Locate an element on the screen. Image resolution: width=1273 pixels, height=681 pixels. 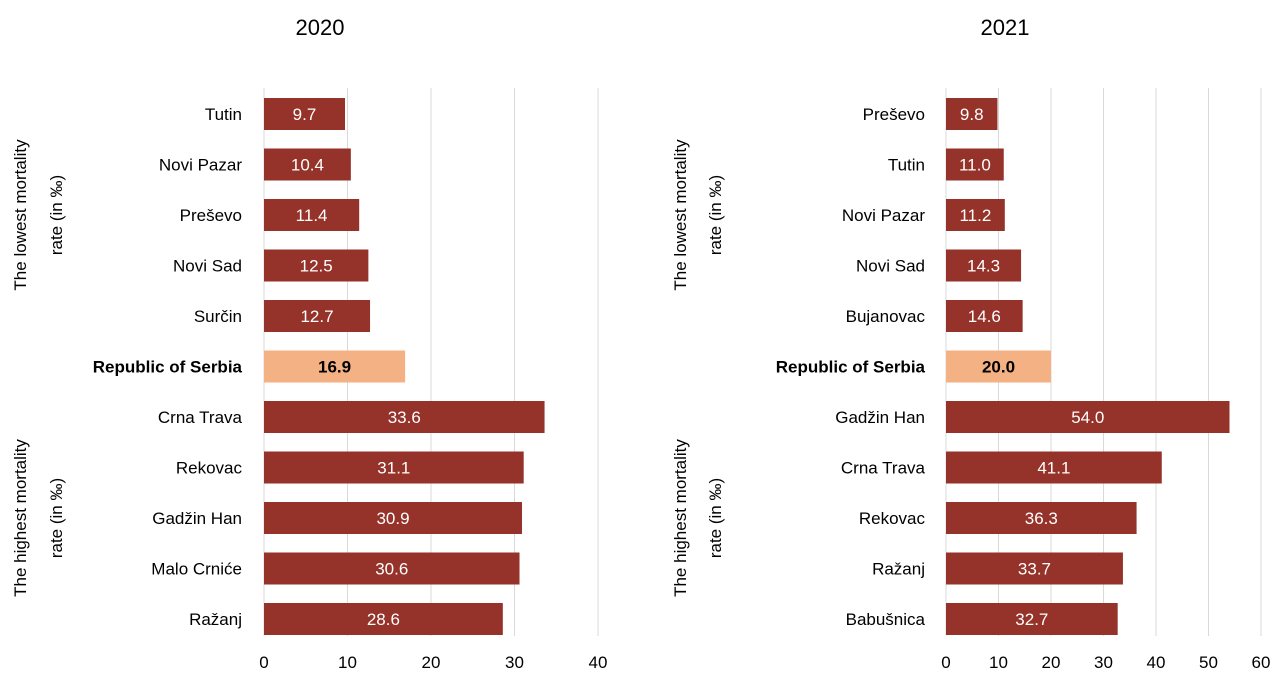
chart-title: 2020 is located at coordinates (320, 27).